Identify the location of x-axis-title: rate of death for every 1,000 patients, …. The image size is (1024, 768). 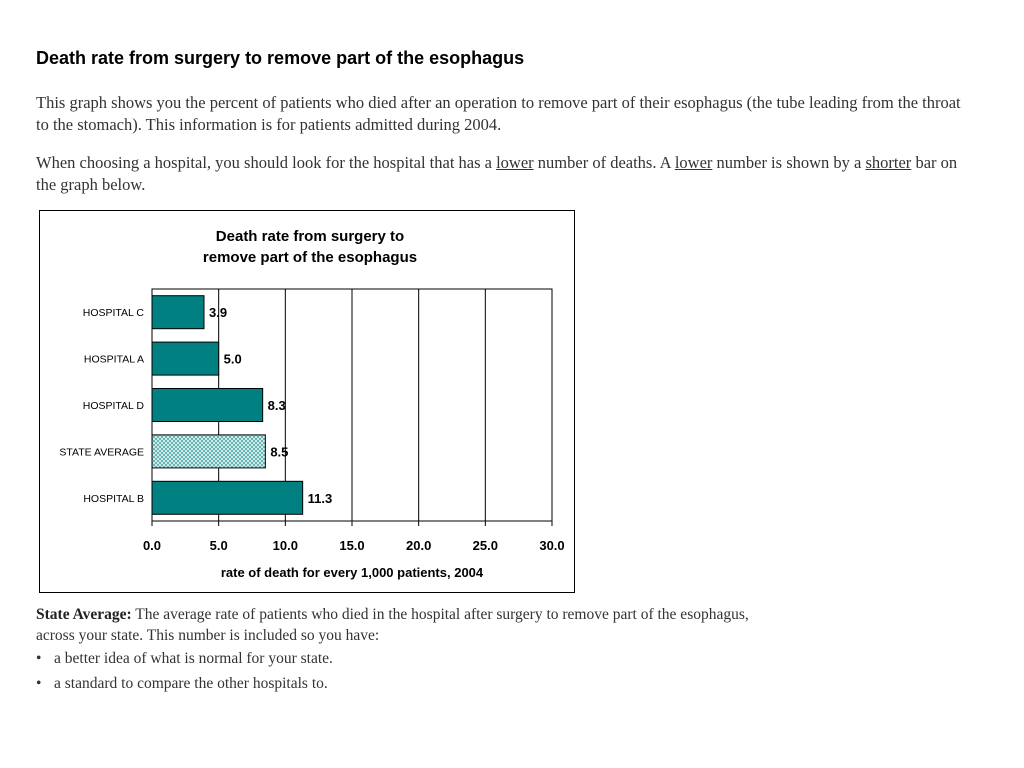
(352, 572).